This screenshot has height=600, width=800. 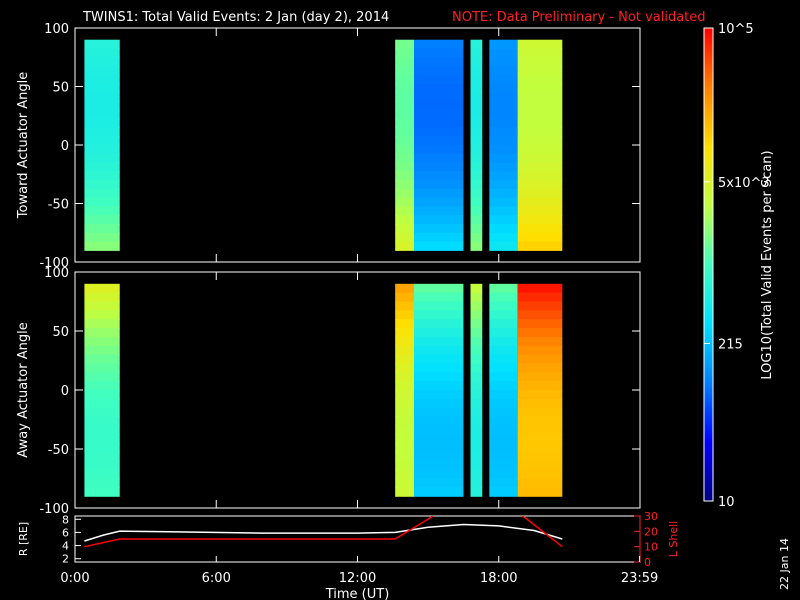 I want to click on y-tick-label: -50, so click(x=58, y=450).